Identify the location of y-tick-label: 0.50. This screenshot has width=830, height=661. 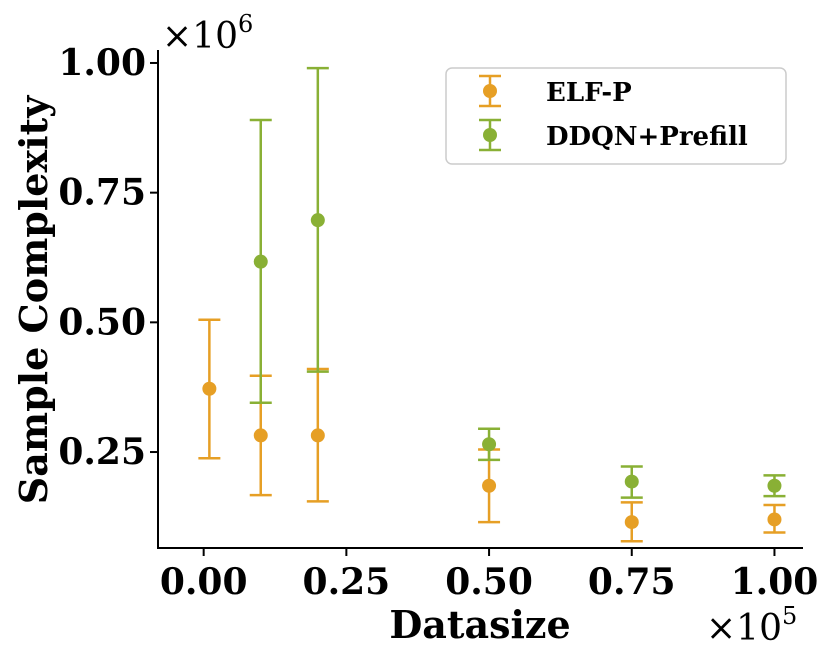
(102, 322).